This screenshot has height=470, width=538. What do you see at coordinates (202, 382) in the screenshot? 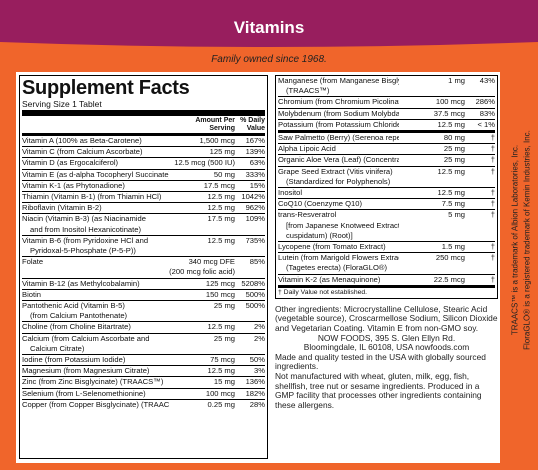
I see `amount: 15 mg` at bounding box center [202, 382].